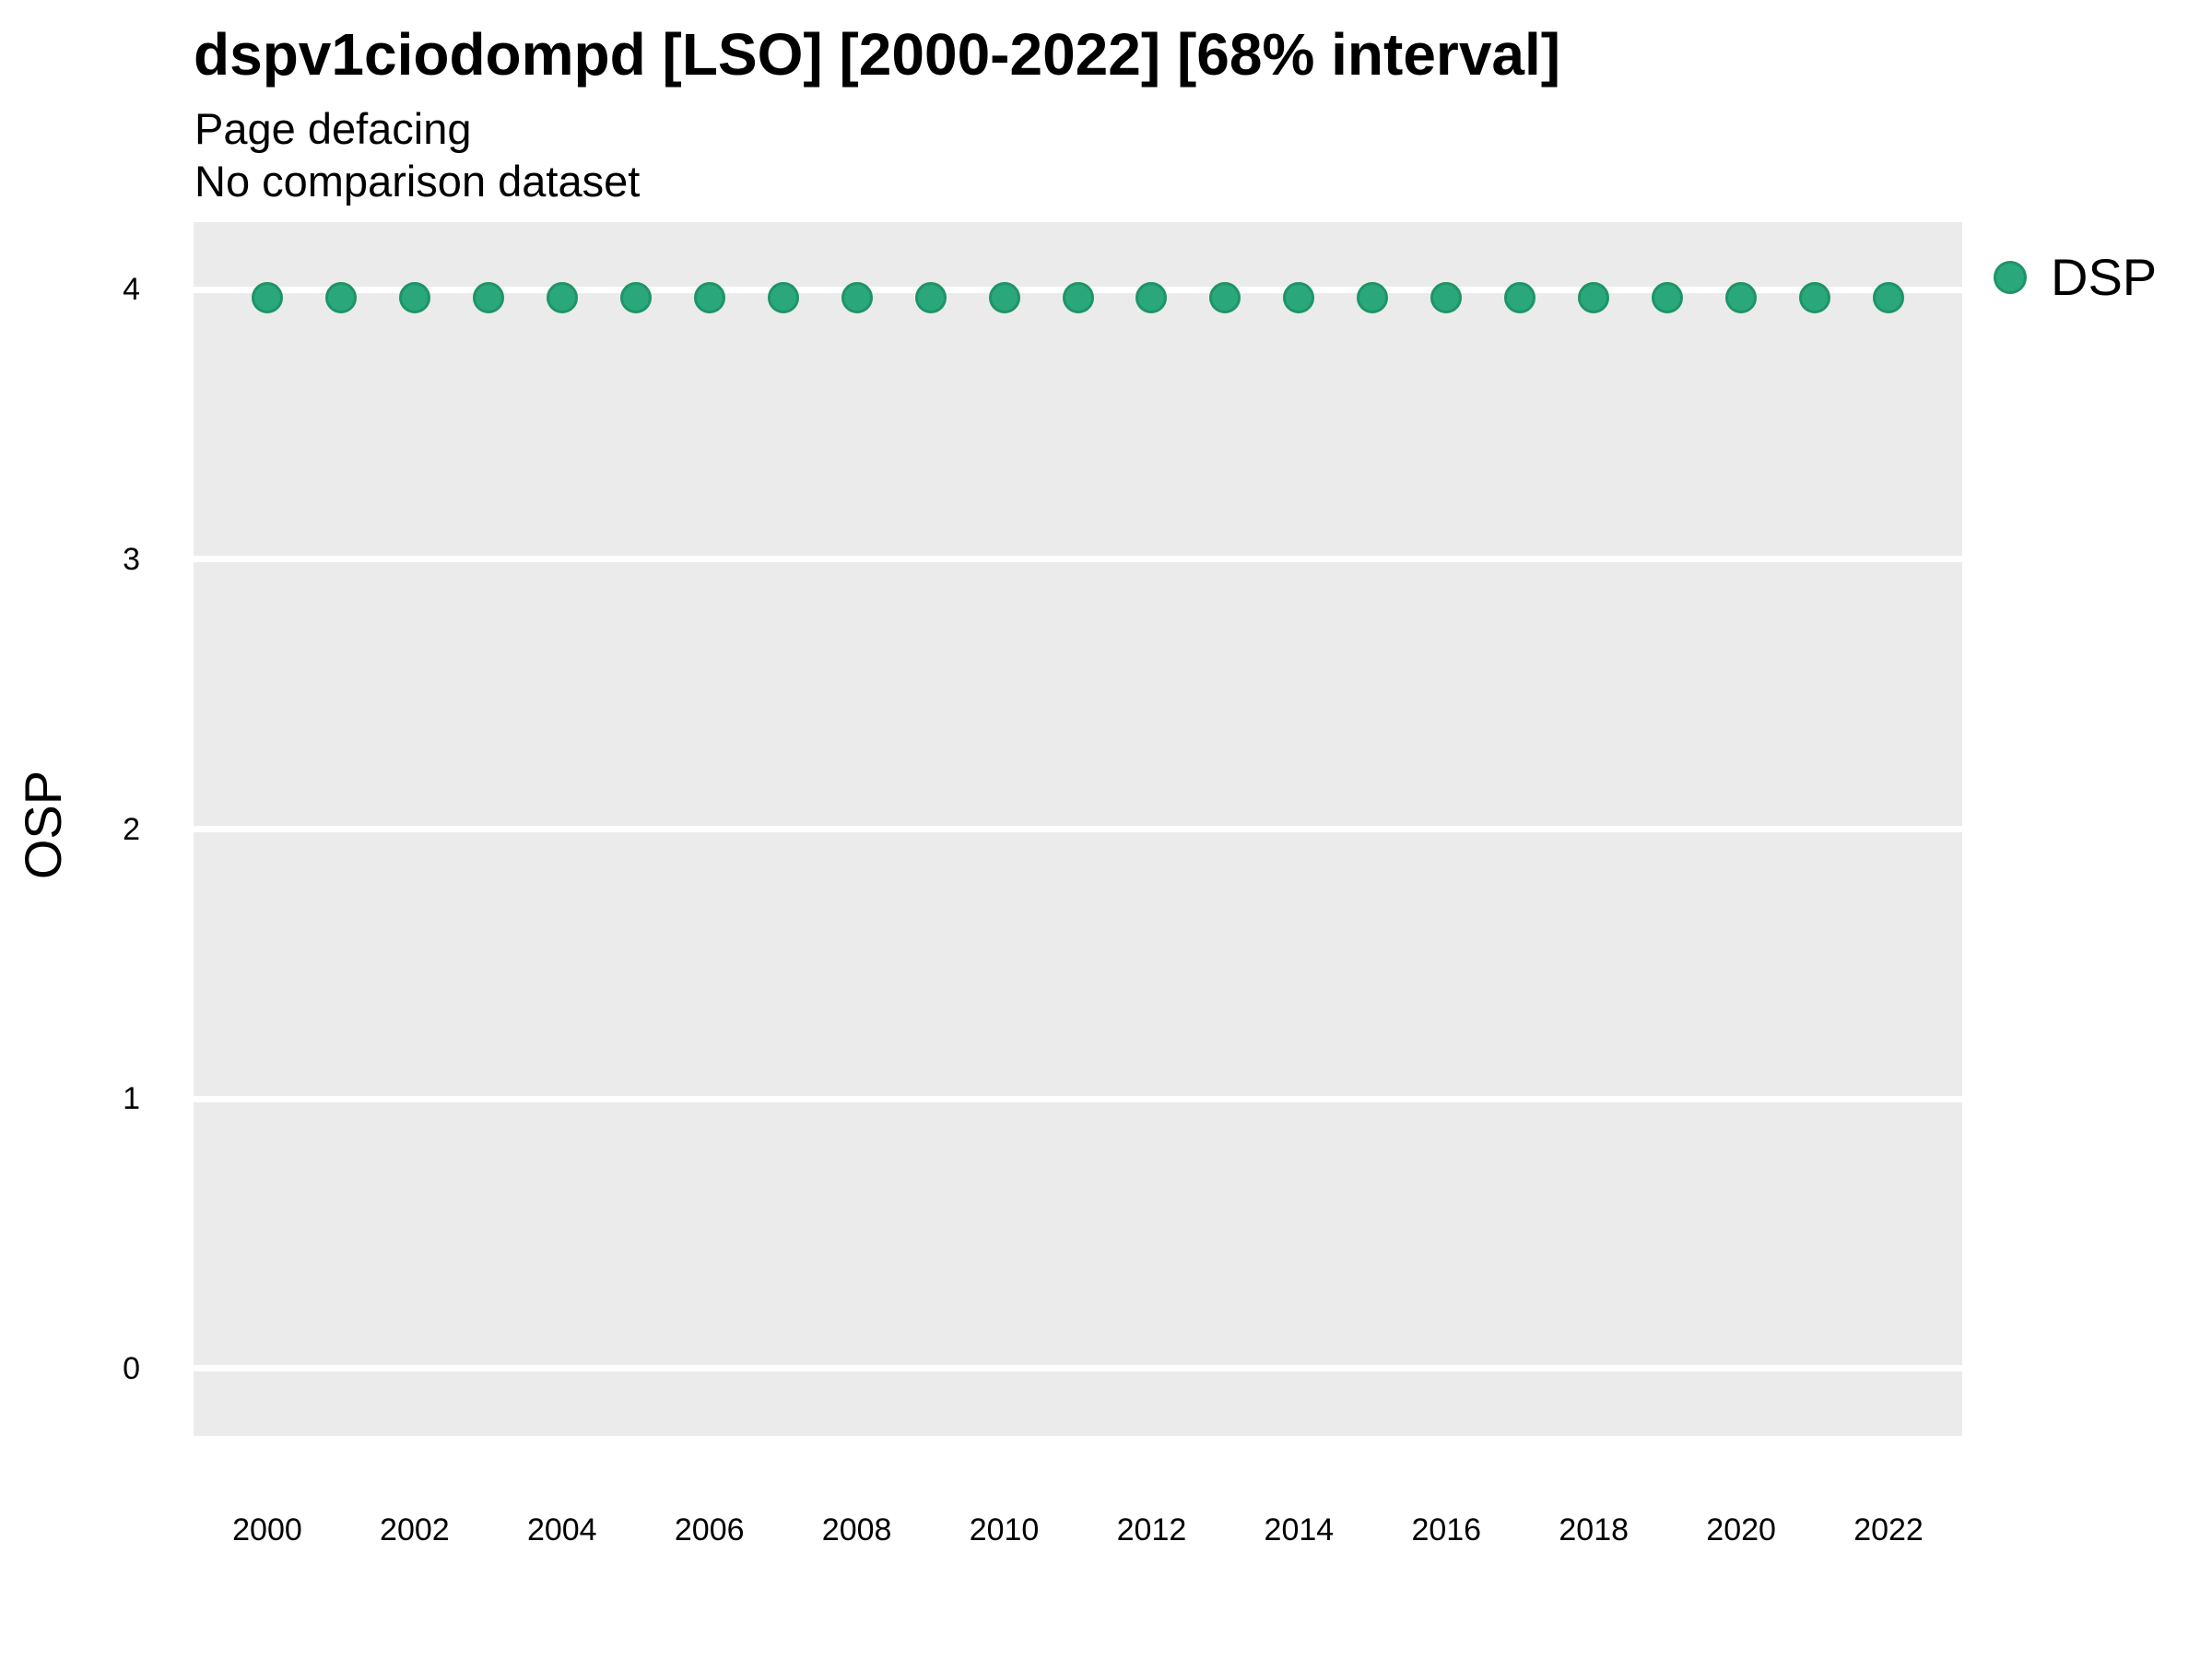  I want to click on data-point-DSP-2020, so click(1741, 297).